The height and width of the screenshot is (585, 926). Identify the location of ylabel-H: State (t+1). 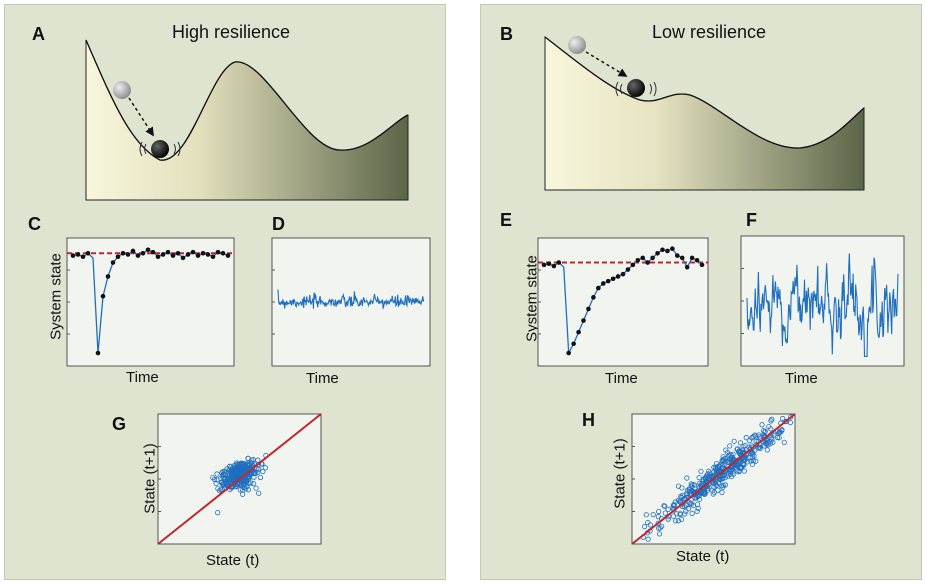
(620, 473).